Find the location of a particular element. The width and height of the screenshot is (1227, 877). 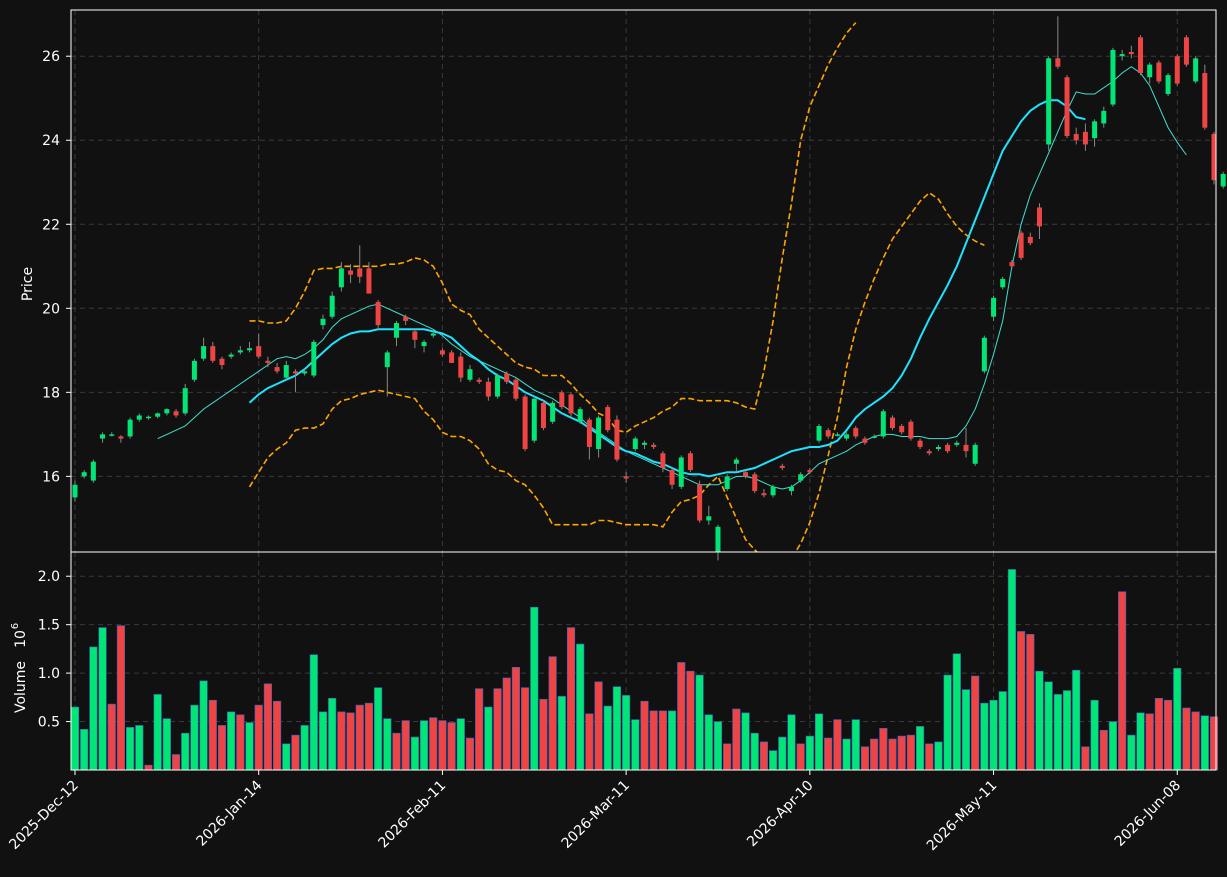

volume-axis-label-group: Volume 10 6 is located at coordinates (19, 668).